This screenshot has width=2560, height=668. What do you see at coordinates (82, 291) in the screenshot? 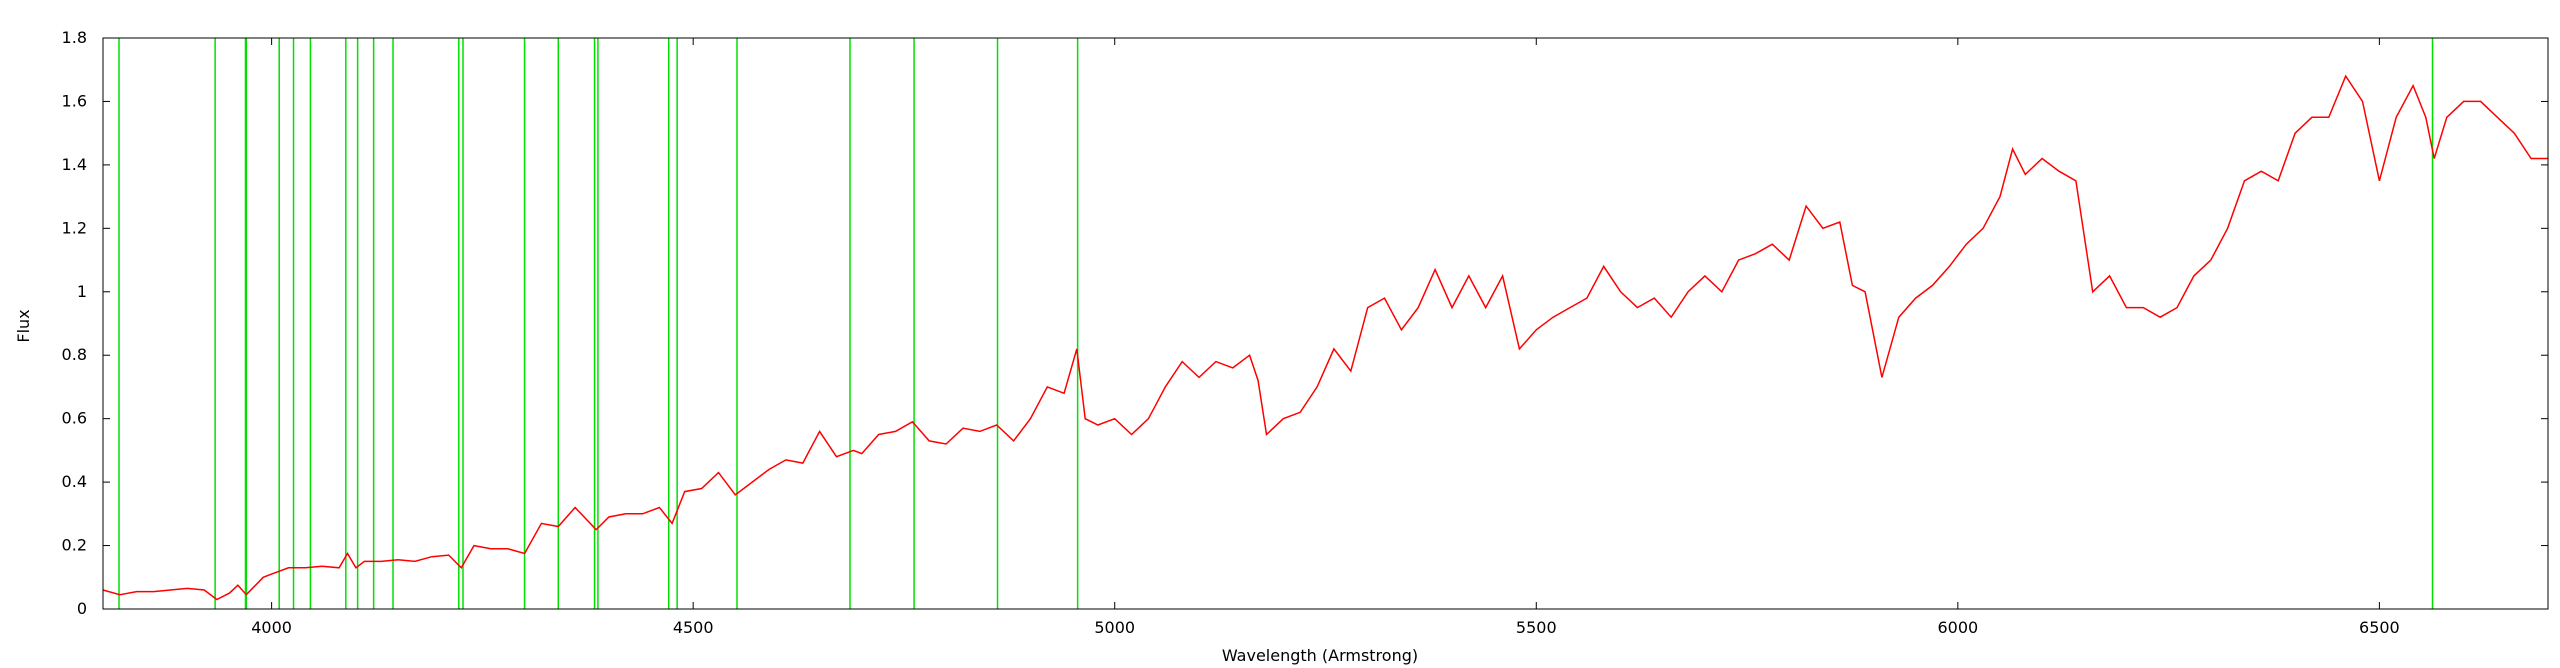
I see `y-tick-label: 1` at bounding box center [82, 291].